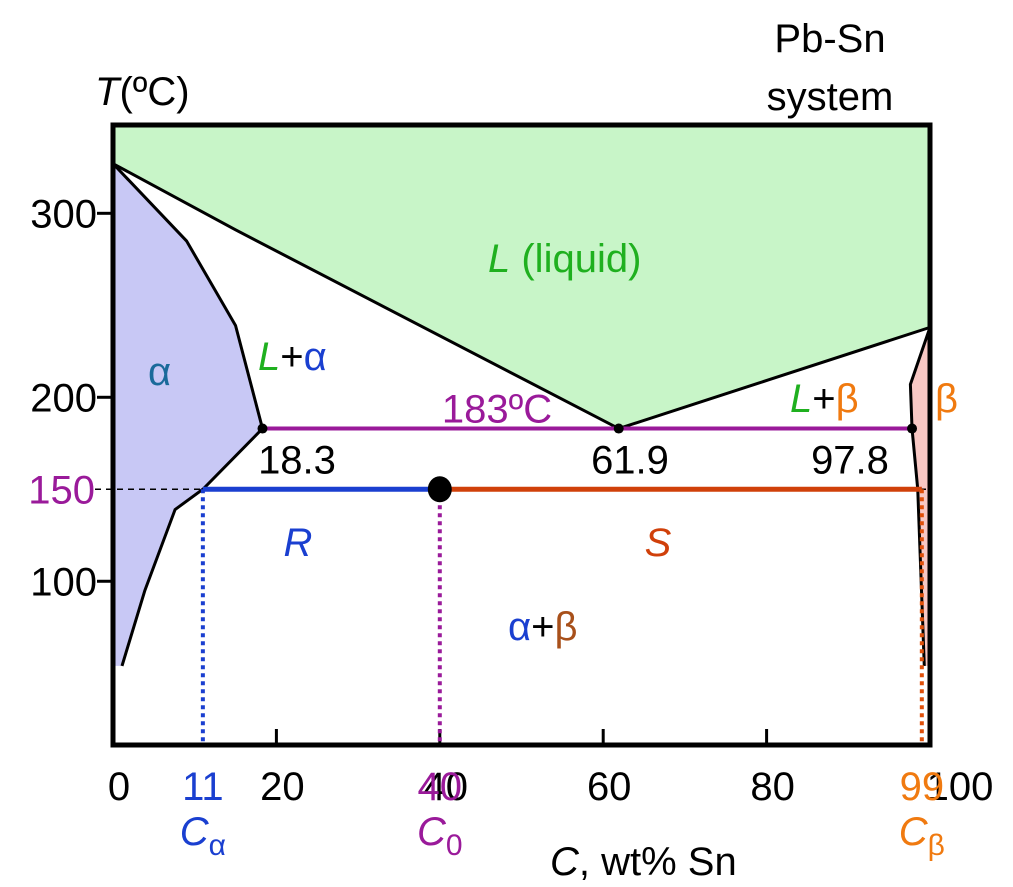 The image size is (1013, 887). Describe the element at coordinates (440, 787) in the screenshot. I see `composition-label: 40` at that location.